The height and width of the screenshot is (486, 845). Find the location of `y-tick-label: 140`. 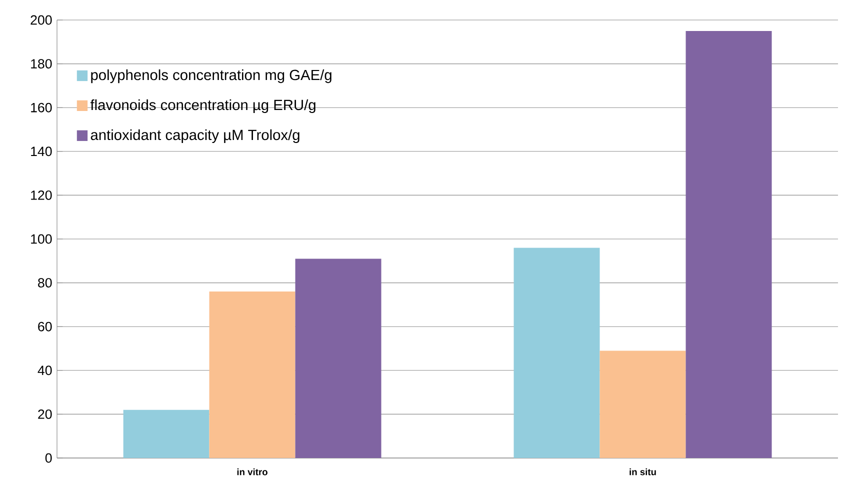

y-tick-label: 140 is located at coordinates (41, 151).